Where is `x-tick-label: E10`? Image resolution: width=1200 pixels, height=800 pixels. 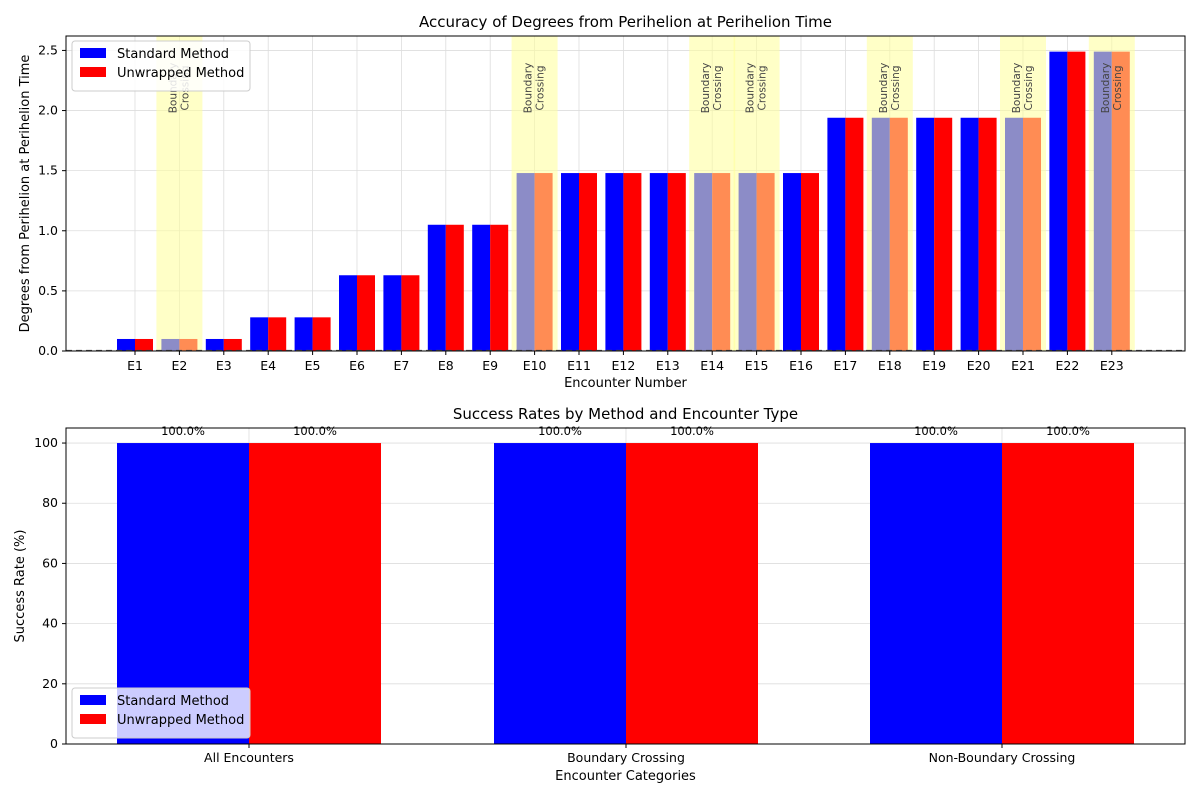
x-tick-label: E10 is located at coordinates (535, 365).